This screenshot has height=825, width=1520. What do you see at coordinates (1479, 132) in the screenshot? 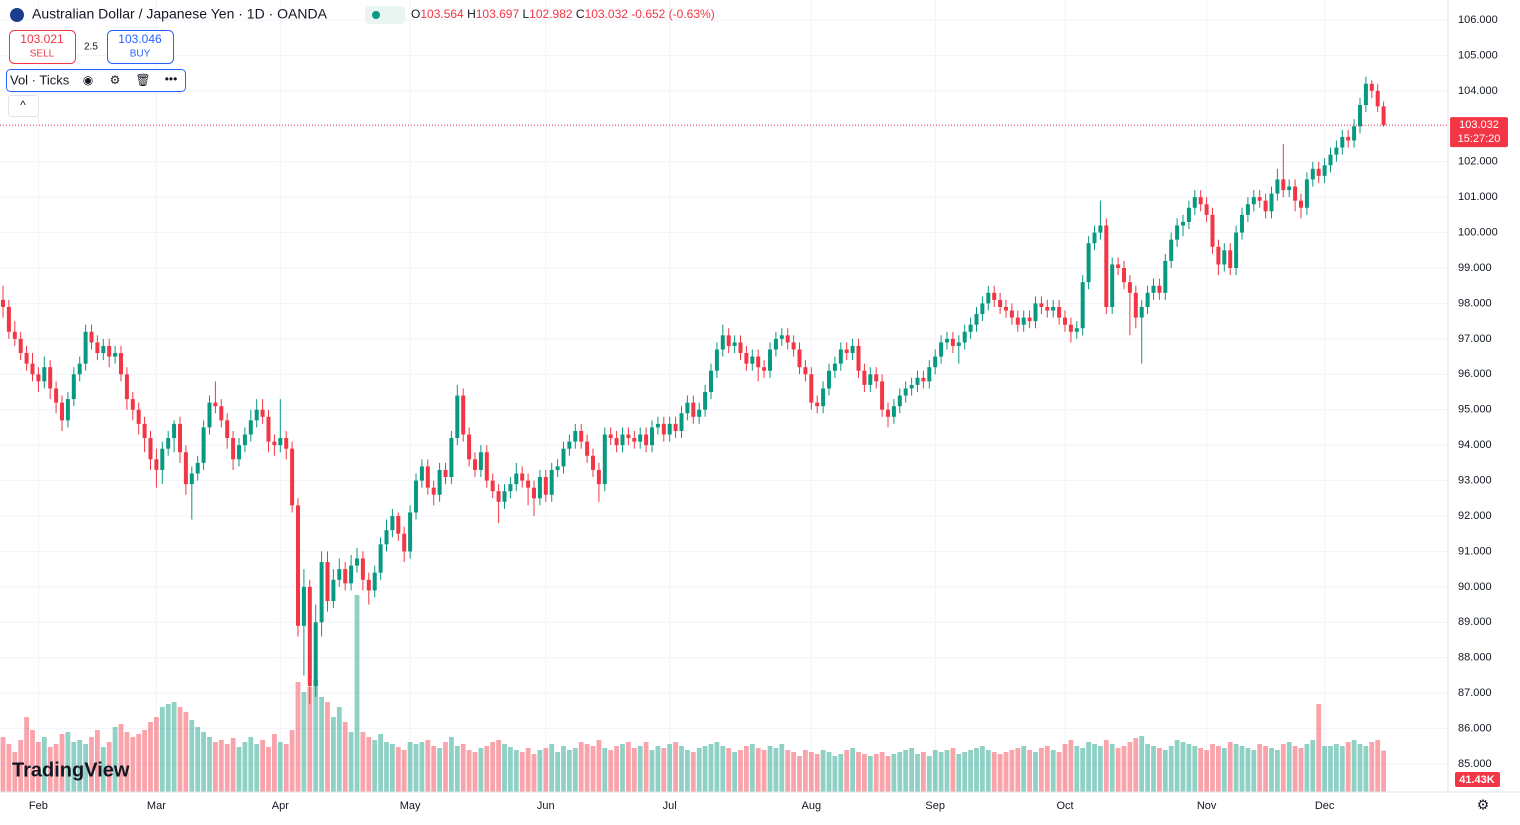
I see `last-price-box` at bounding box center [1479, 132].